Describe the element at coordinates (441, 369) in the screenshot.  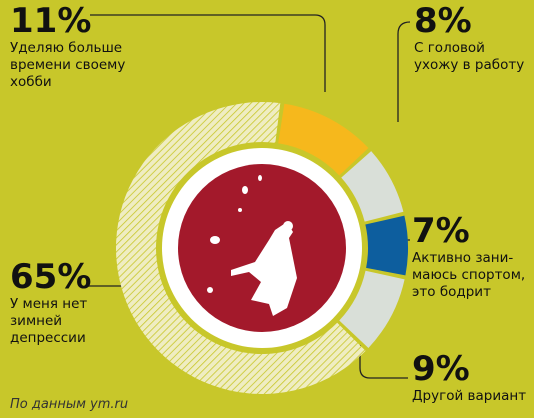
I see `value-label: 9%` at that location.